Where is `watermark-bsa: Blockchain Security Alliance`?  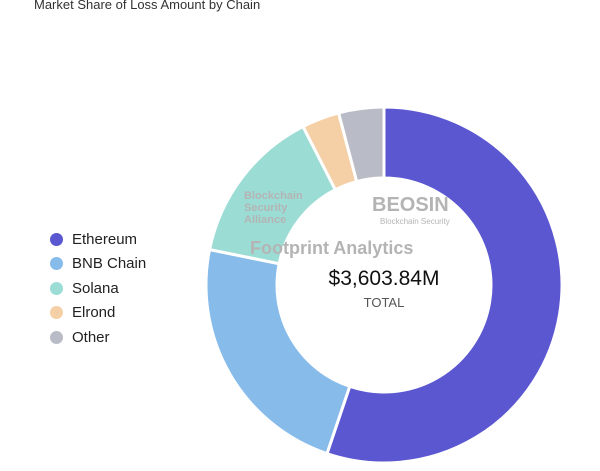 watermark-bsa: Blockchain Security Alliance is located at coordinates (273, 208).